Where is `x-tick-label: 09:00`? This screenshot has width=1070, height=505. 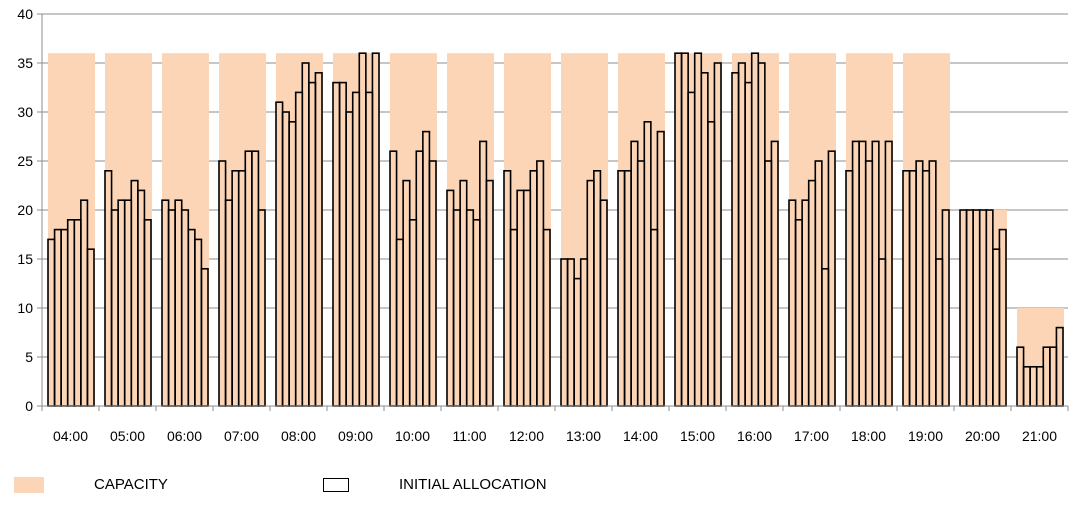
x-tick-label: 09:00 is located at coordinates (355, 436).